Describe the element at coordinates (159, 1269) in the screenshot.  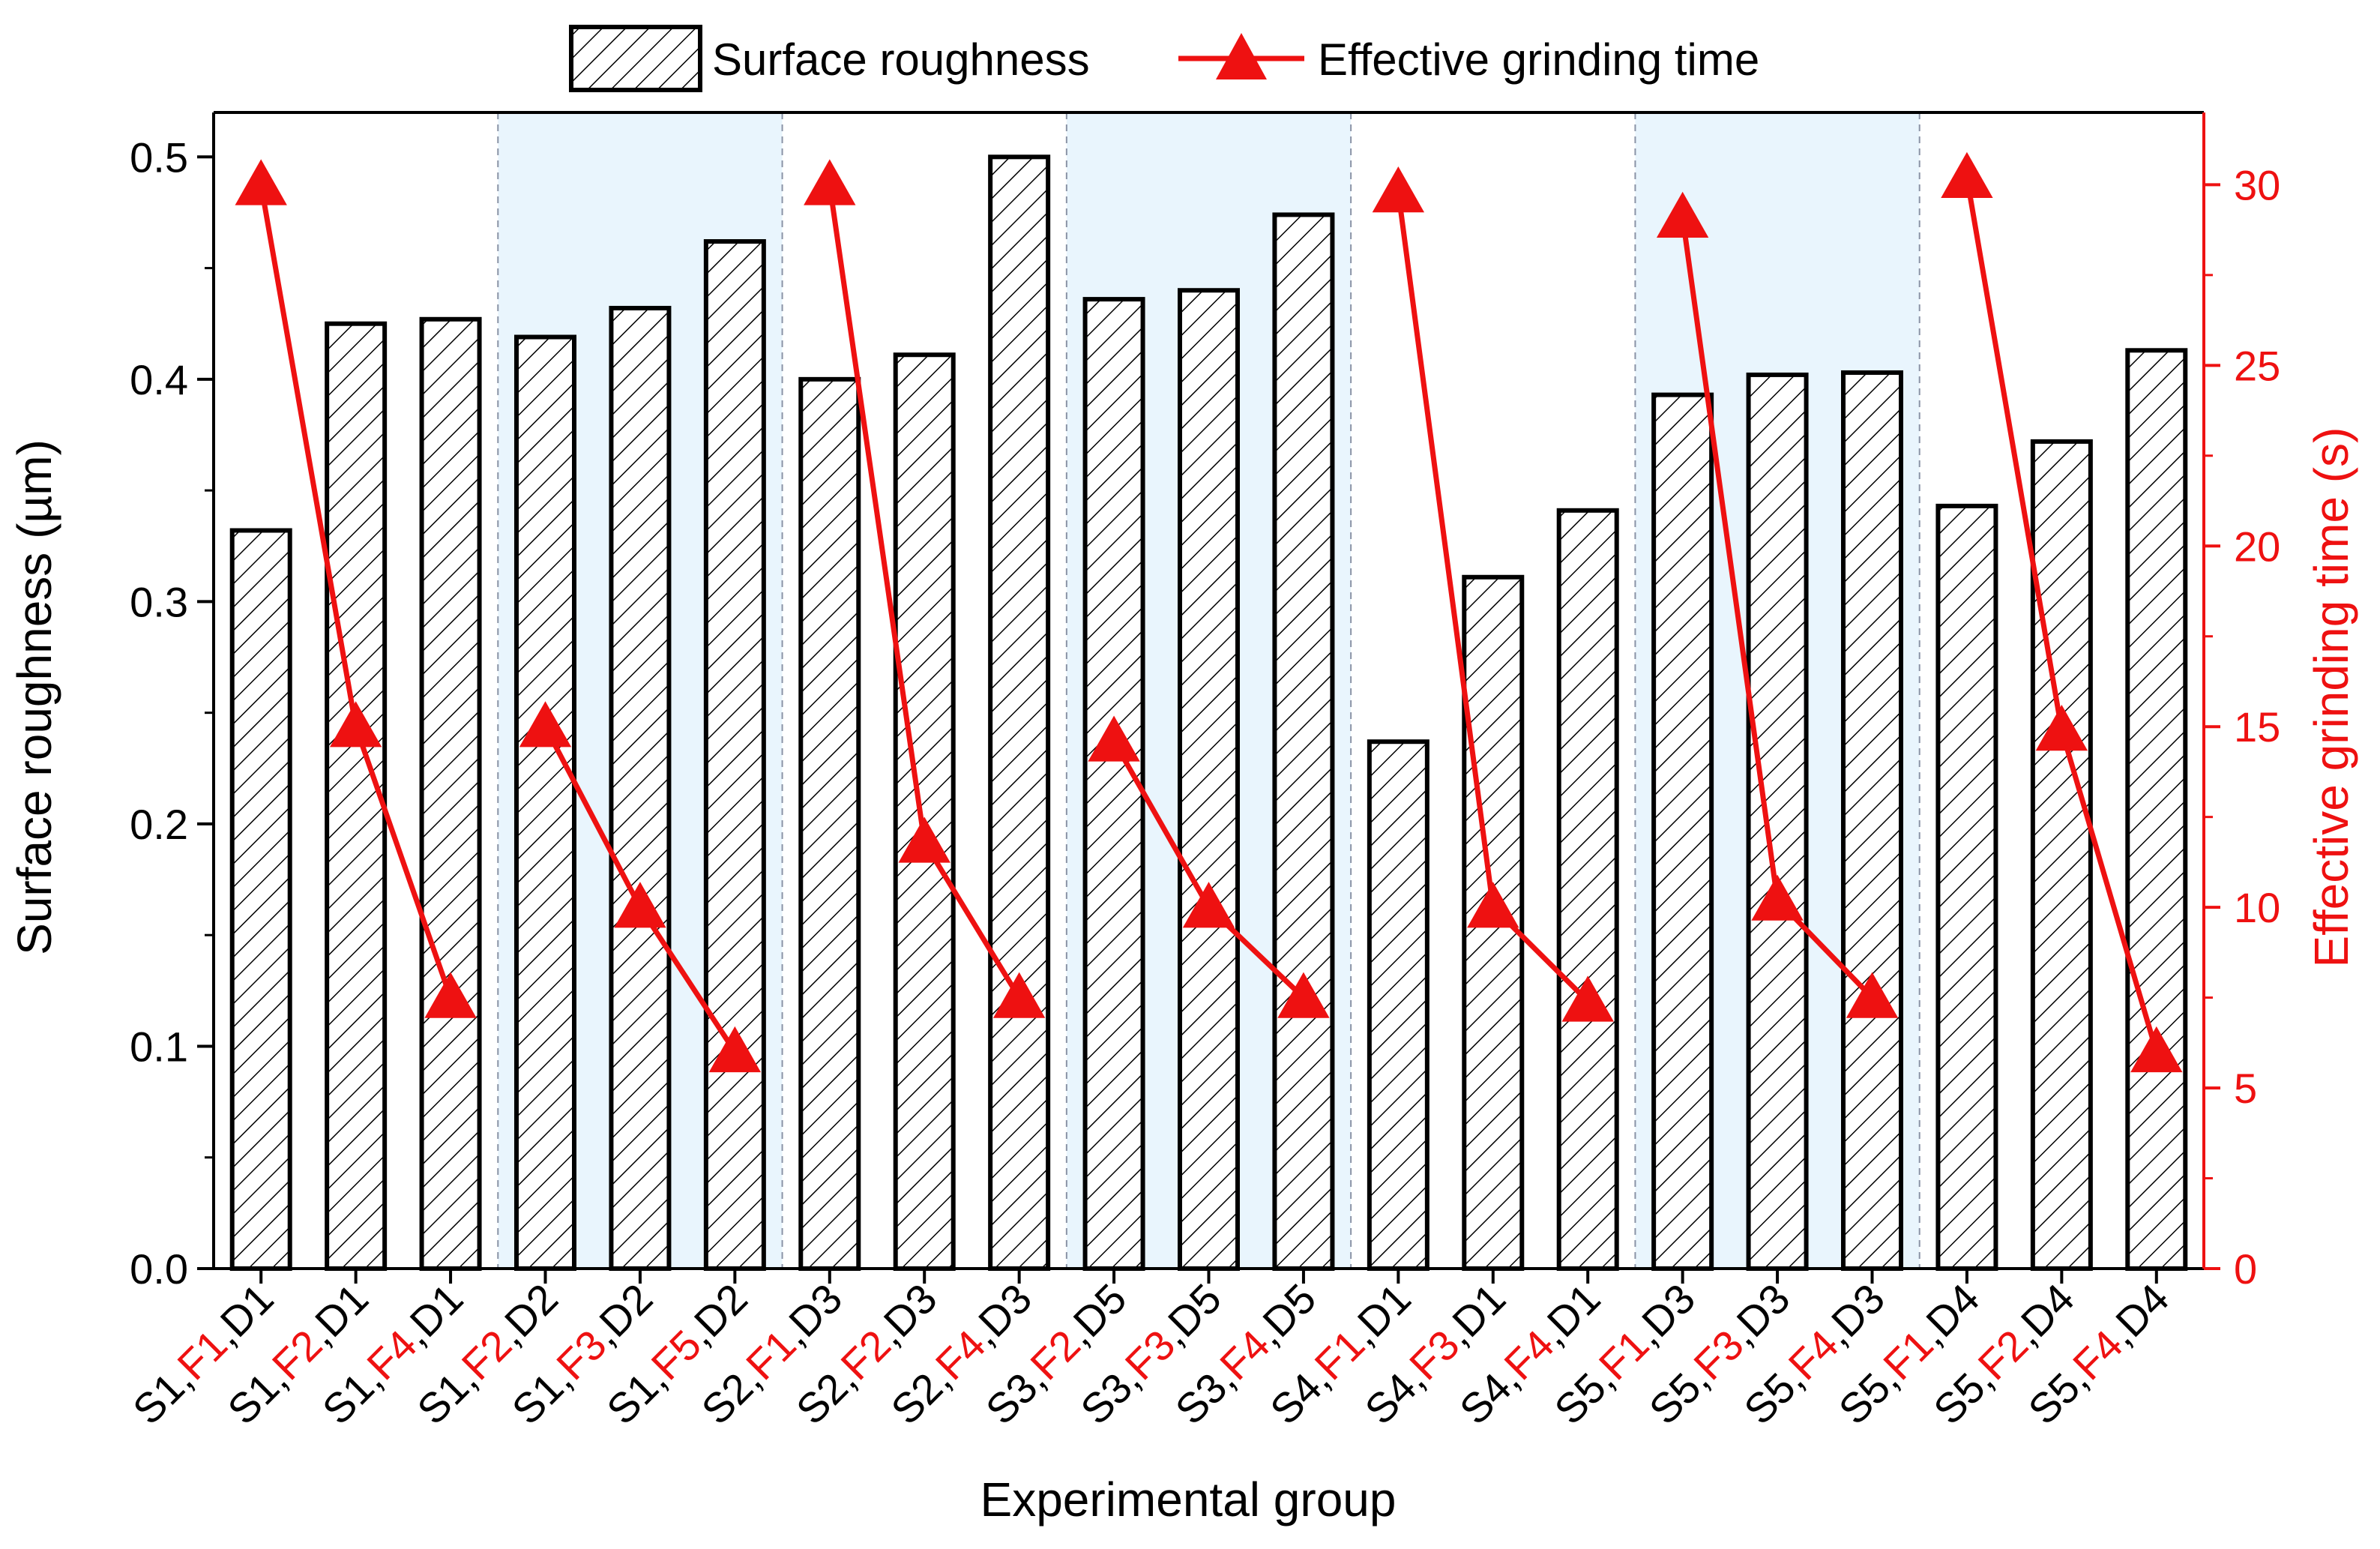
I see `y-tick-label-0: 0.0` at that location.